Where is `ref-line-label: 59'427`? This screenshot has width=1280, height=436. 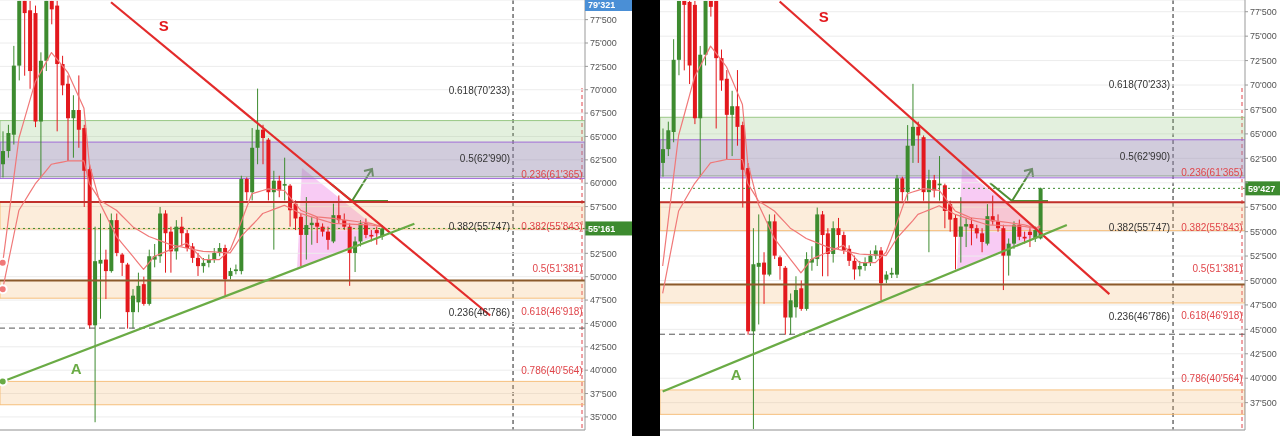
ref-line-label: 59'427 is located at coordinates (1262, 189).